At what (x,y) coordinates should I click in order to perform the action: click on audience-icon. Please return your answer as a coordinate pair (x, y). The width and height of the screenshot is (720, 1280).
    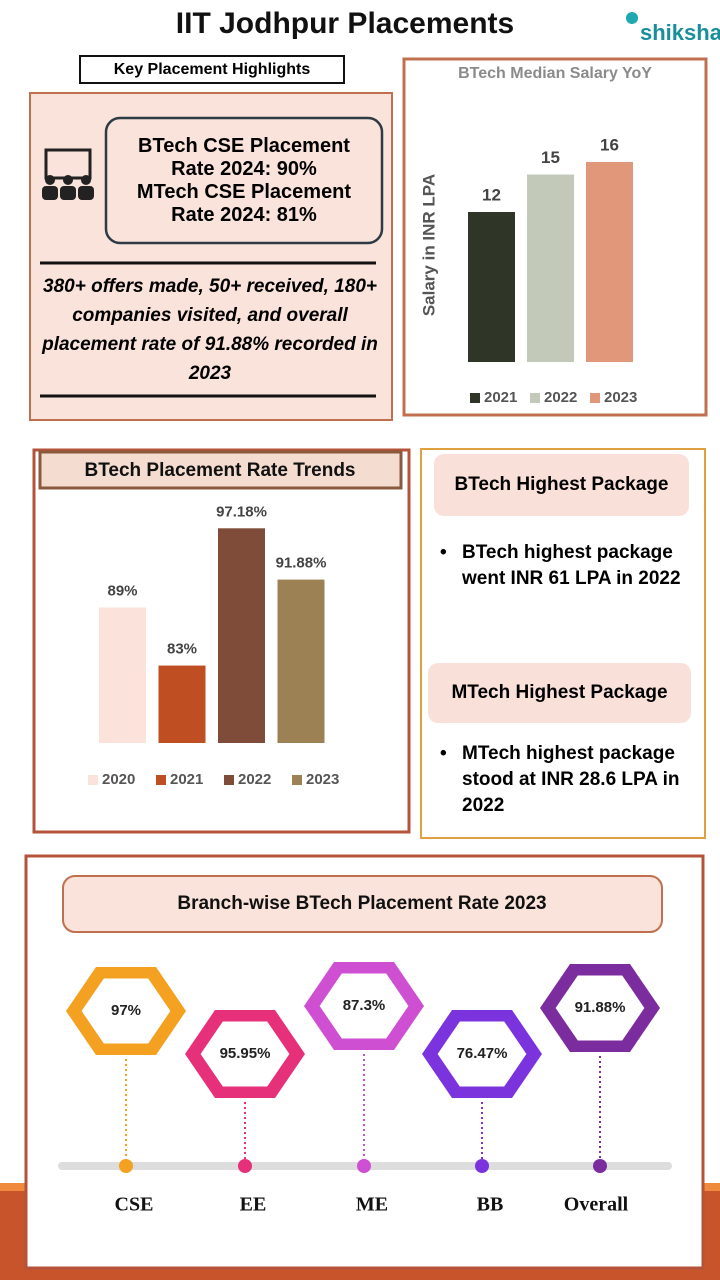
    Looking at the image, I should click on (68, 174).